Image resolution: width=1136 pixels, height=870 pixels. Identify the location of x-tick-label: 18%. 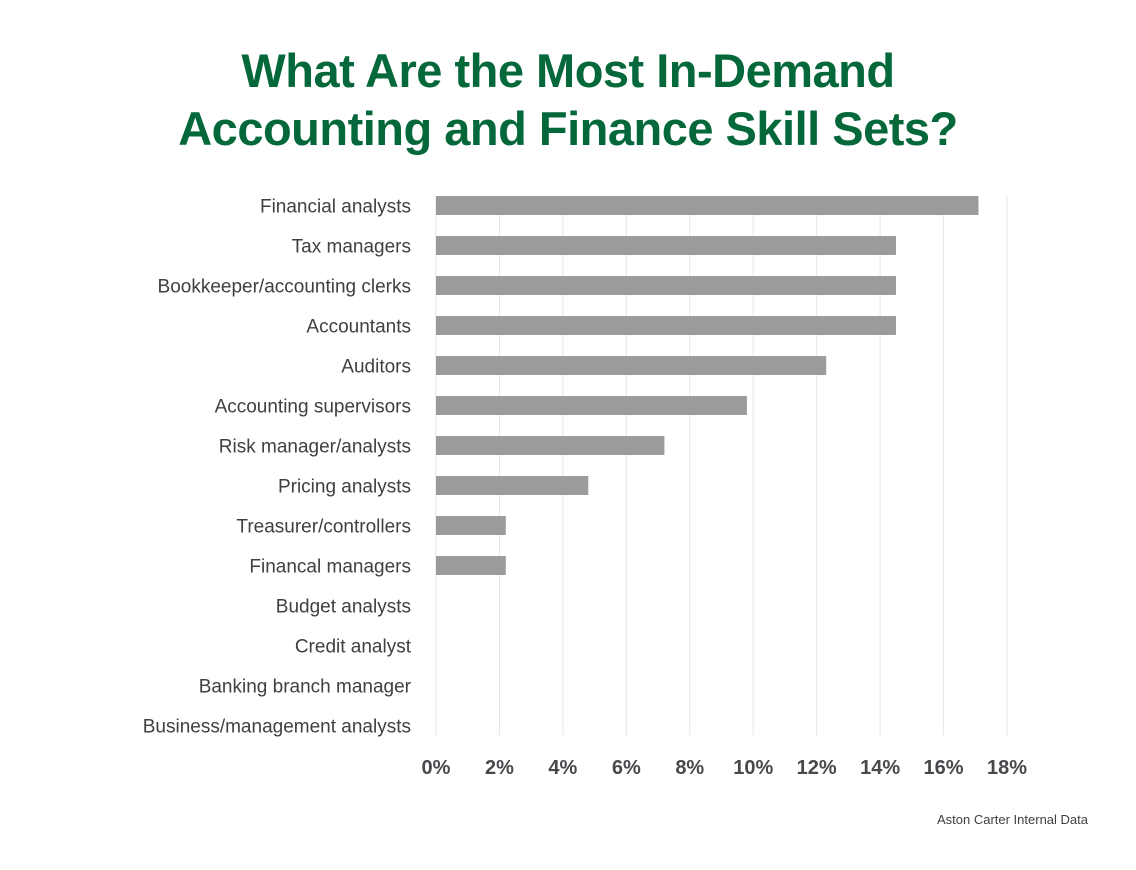
(1007, 768).